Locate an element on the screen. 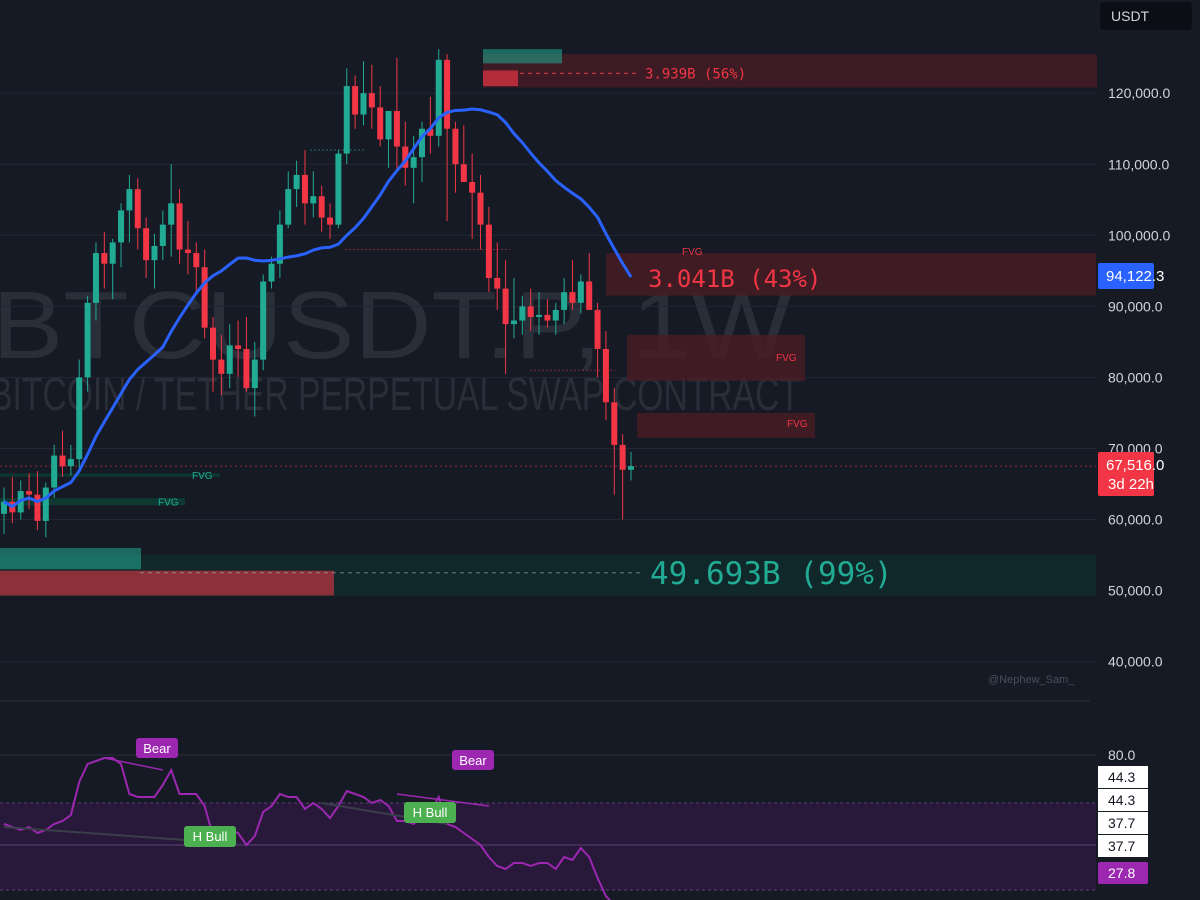 The image size is (1200, 900). last-price-badge is located at coordinates (1126, 474).